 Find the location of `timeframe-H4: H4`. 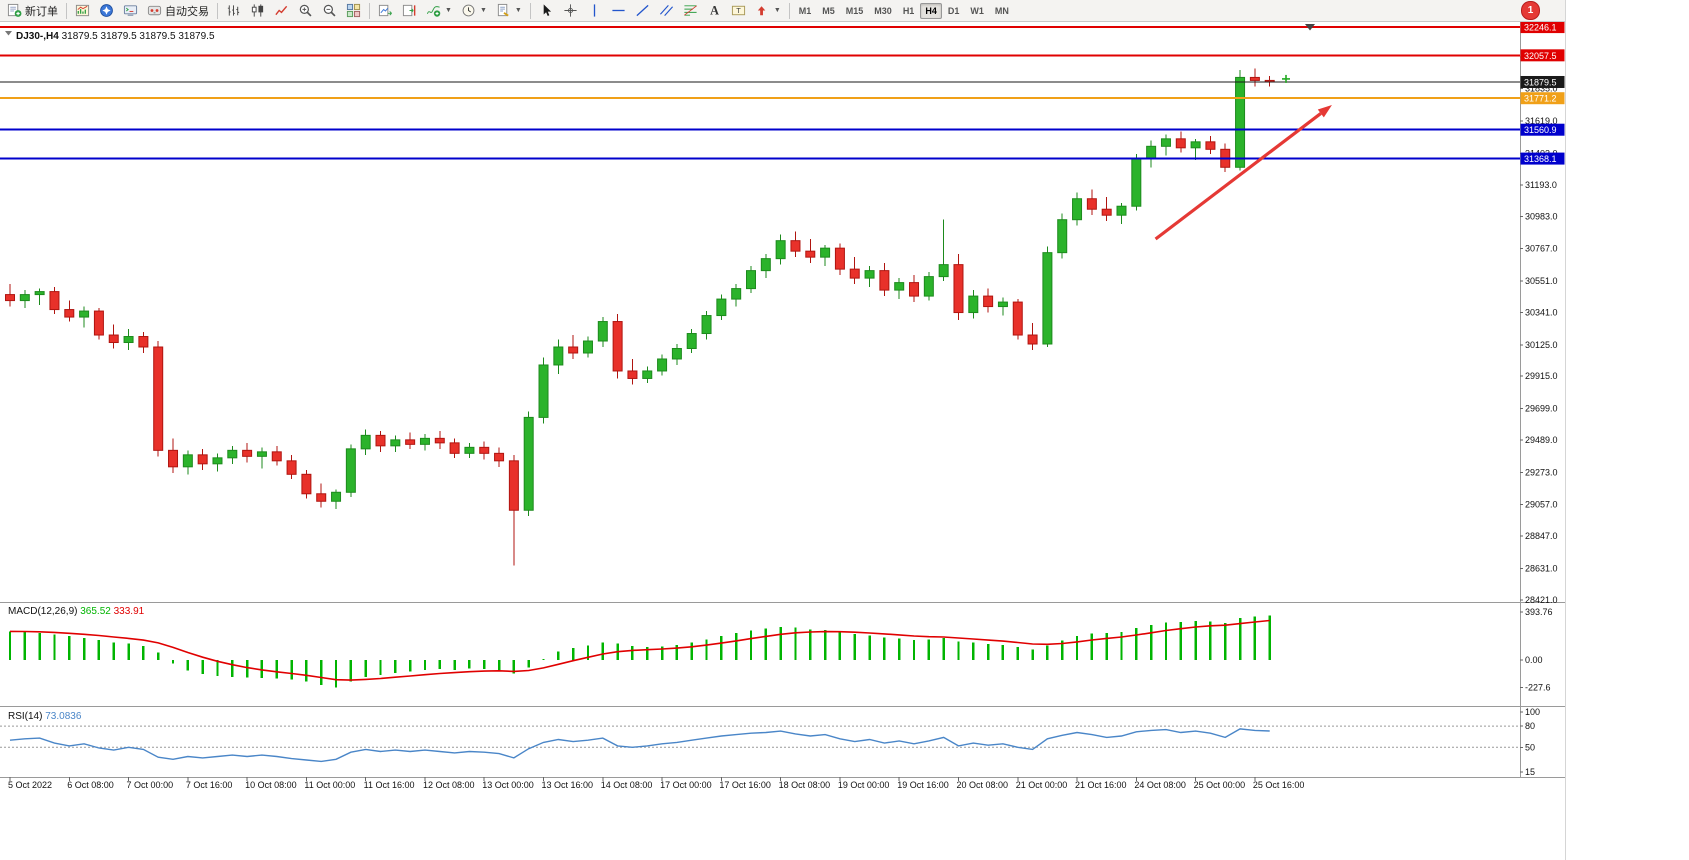

timeframe-H4: H4 is located at coordinates (931, 10).